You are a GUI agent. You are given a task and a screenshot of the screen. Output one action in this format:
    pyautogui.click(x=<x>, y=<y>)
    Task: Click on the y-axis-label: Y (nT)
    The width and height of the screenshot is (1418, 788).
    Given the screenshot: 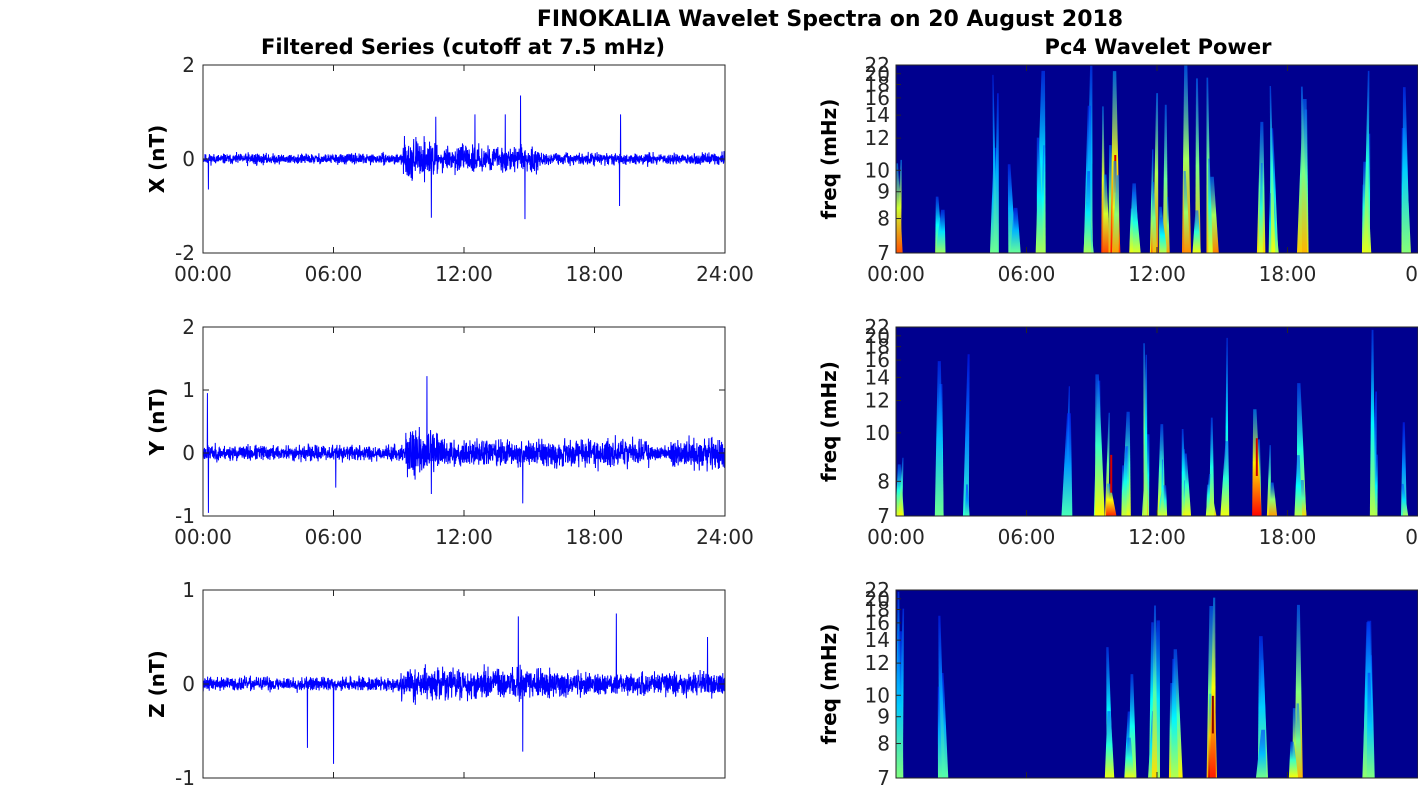 What is the action you would take?
    pyautogui.click(x=157, y=422)
    